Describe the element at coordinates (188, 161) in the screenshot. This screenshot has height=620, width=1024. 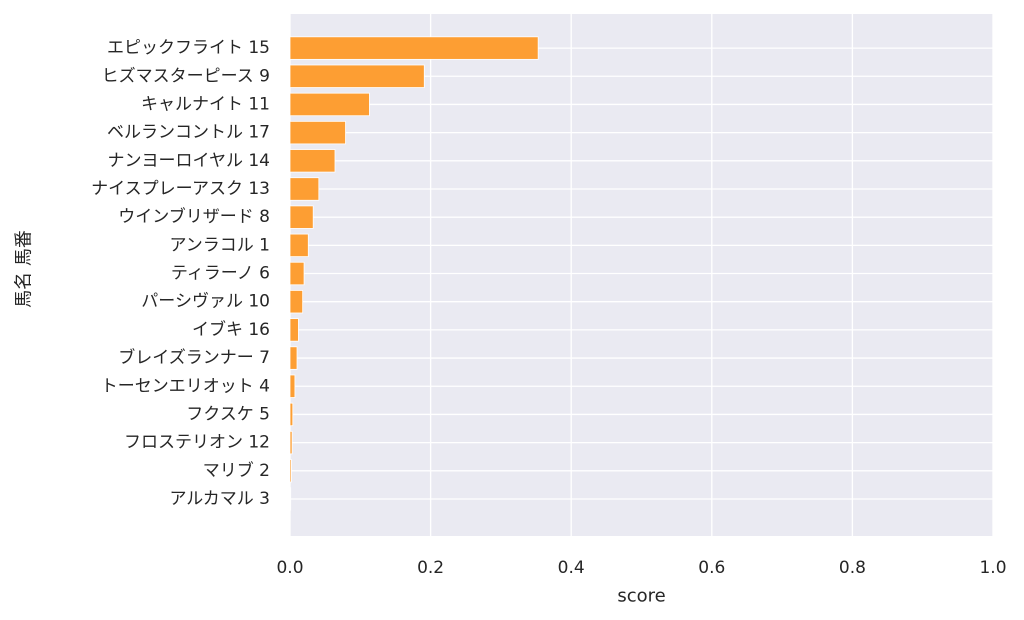
I see `y-tick-label: ナンヨーロイヤル 14` at that location.